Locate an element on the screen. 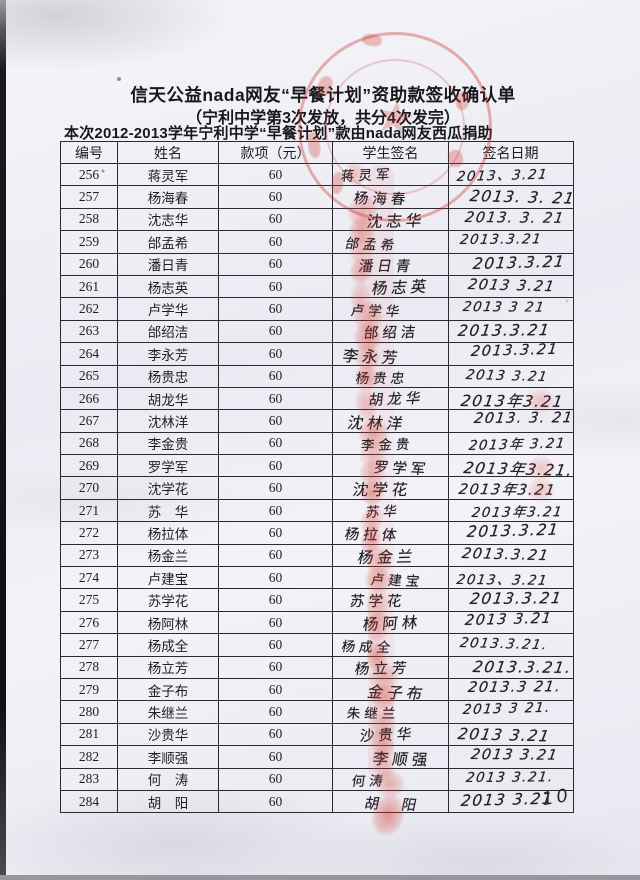 Image resolution: width=640 pixels, height=880 pixels. handwritten-signature: 杨成全 is located at coordinates (368, 648).